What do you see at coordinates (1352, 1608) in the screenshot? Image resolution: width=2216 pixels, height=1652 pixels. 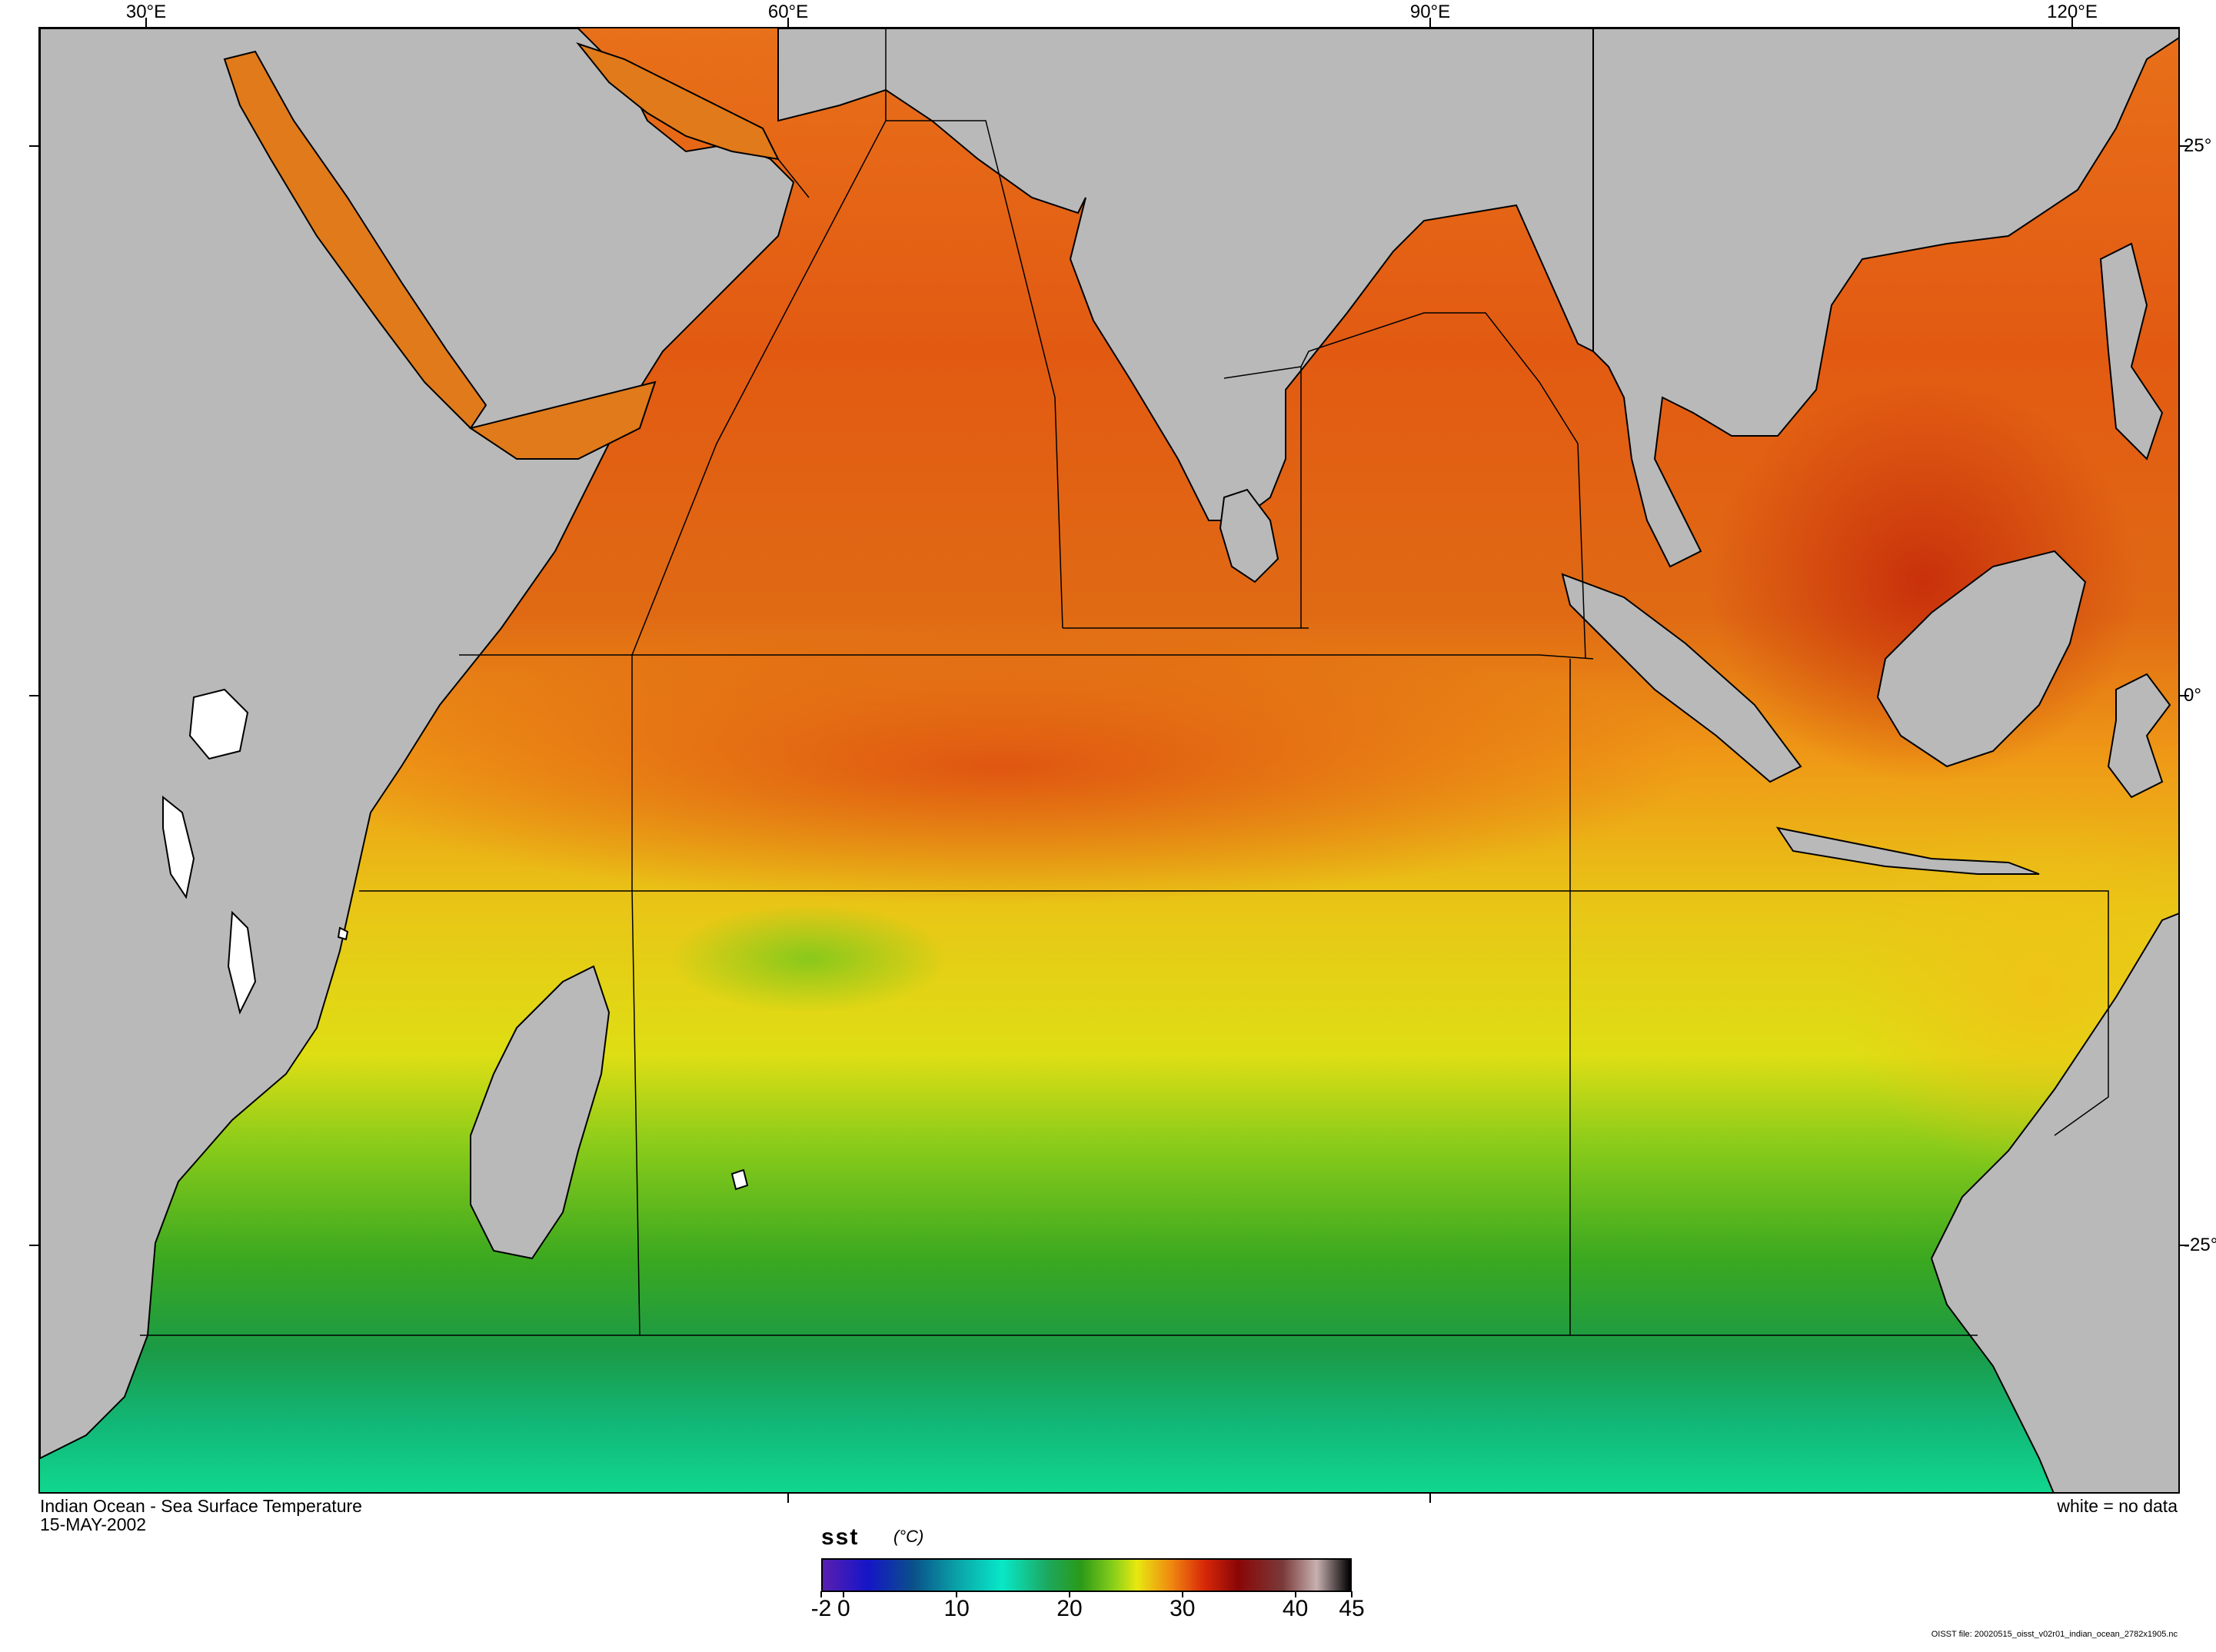 I see `colorbar-tick-label: 45` at bounding box center [1352, 1608].